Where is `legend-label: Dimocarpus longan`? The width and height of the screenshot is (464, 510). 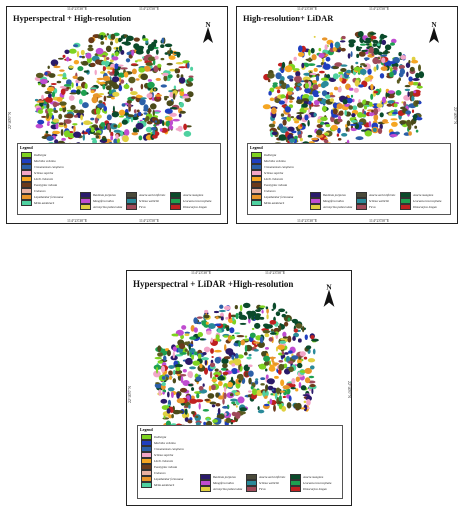 legend-label: Dimocarpus longan is located at coordinates (425, 206).